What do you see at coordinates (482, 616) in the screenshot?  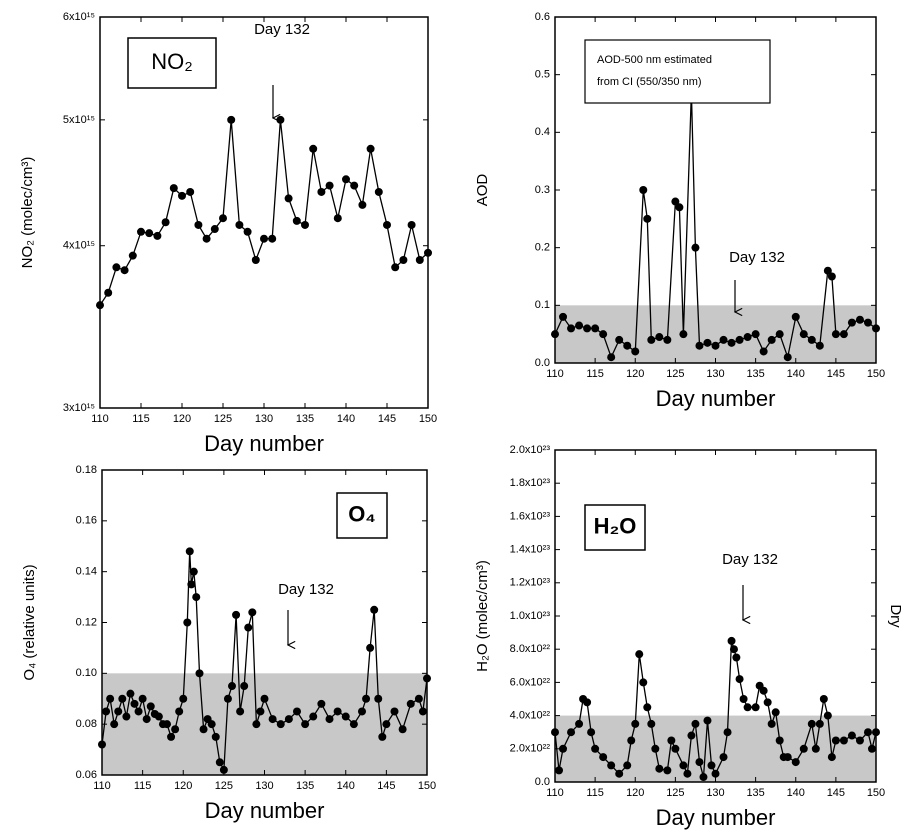 I see `y-axis-label: H₂O (molec/cm³)` at bounding box center [482, 616].